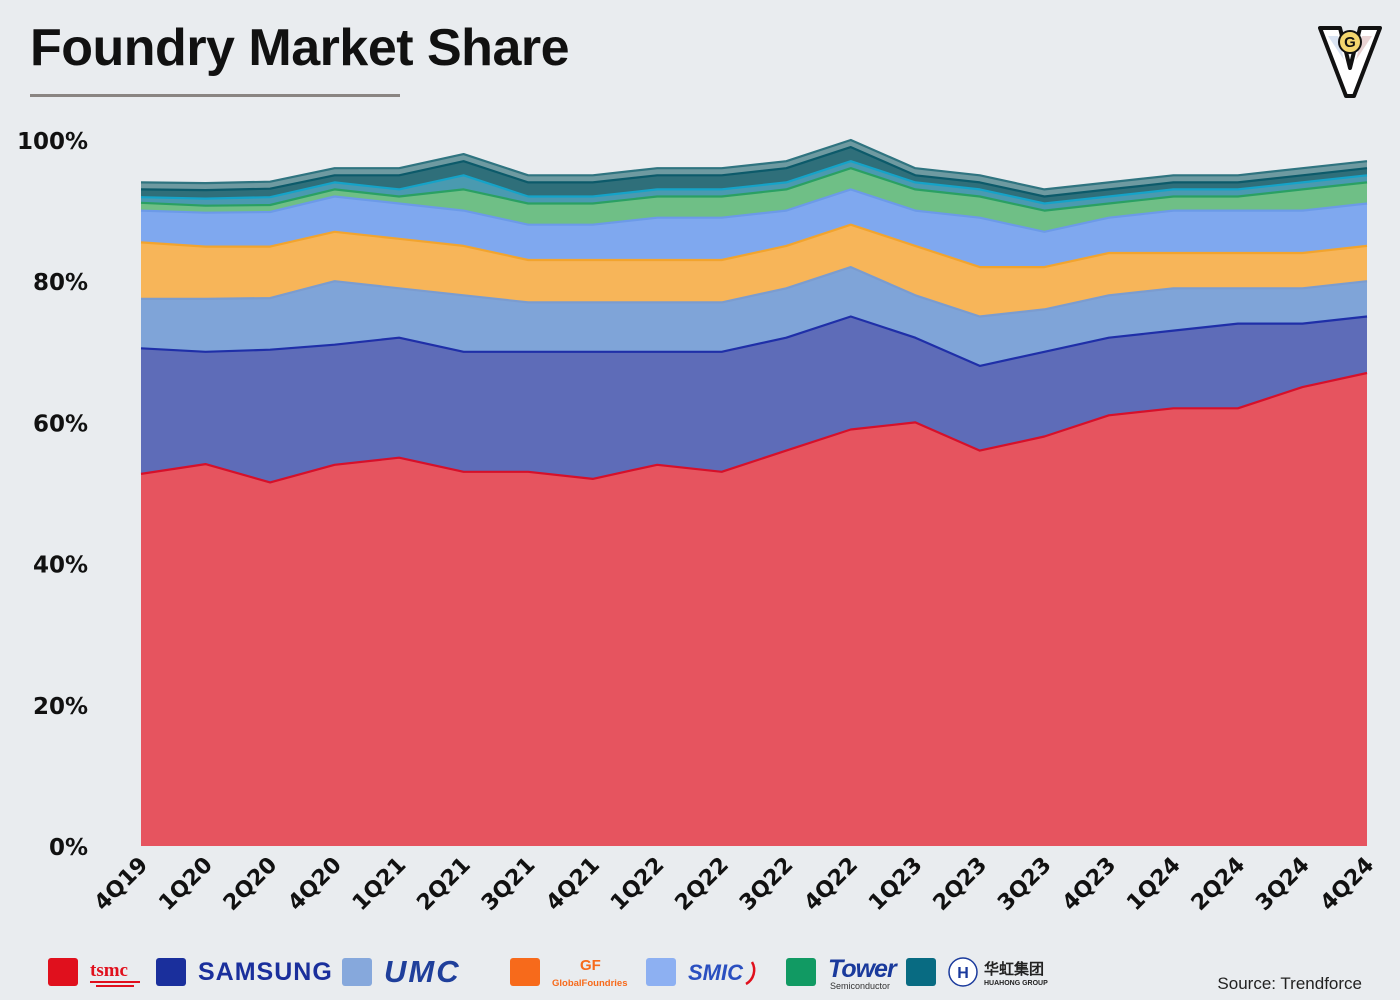  I want to click on line-series-tower, so click(754, 189).